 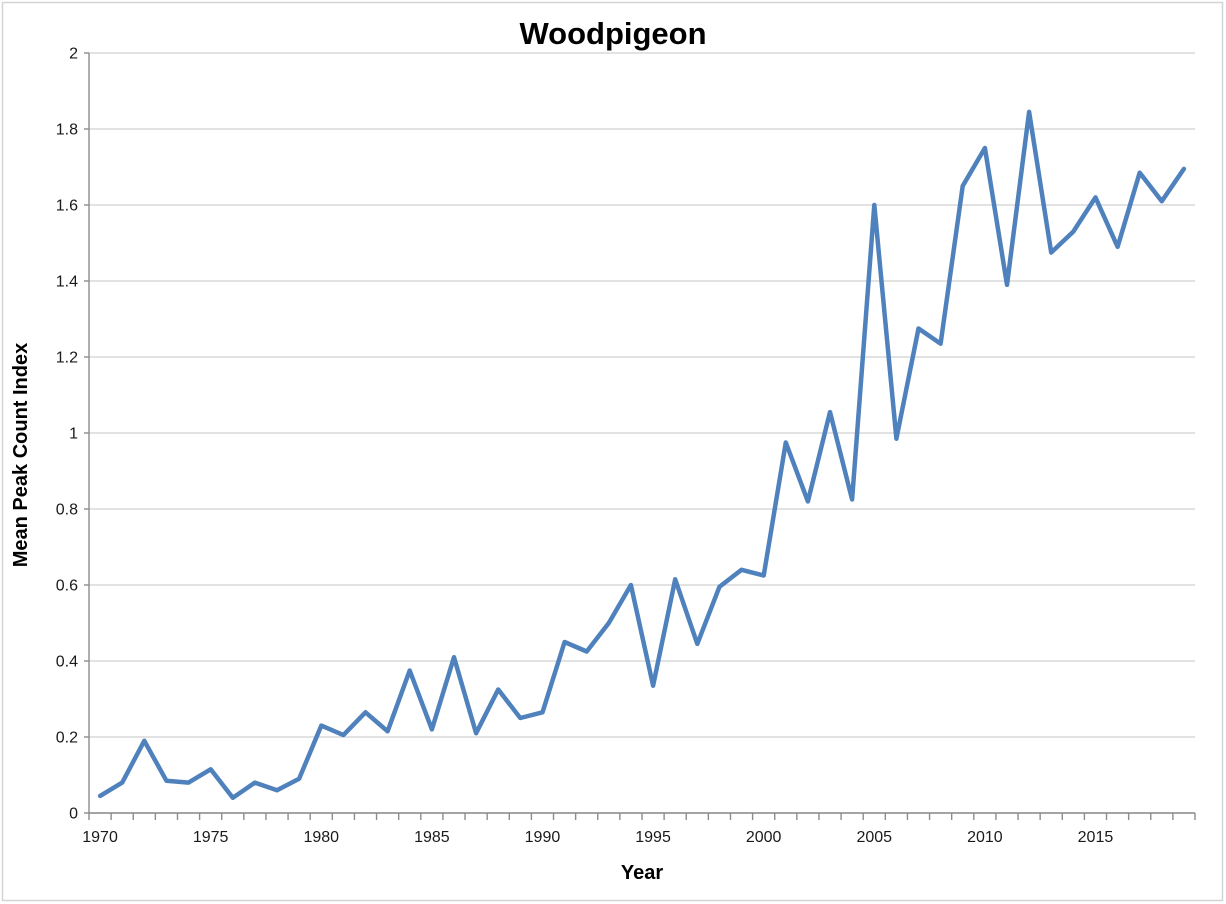 I want to click on y-tick-label: 1, so click(x=73, y=434).